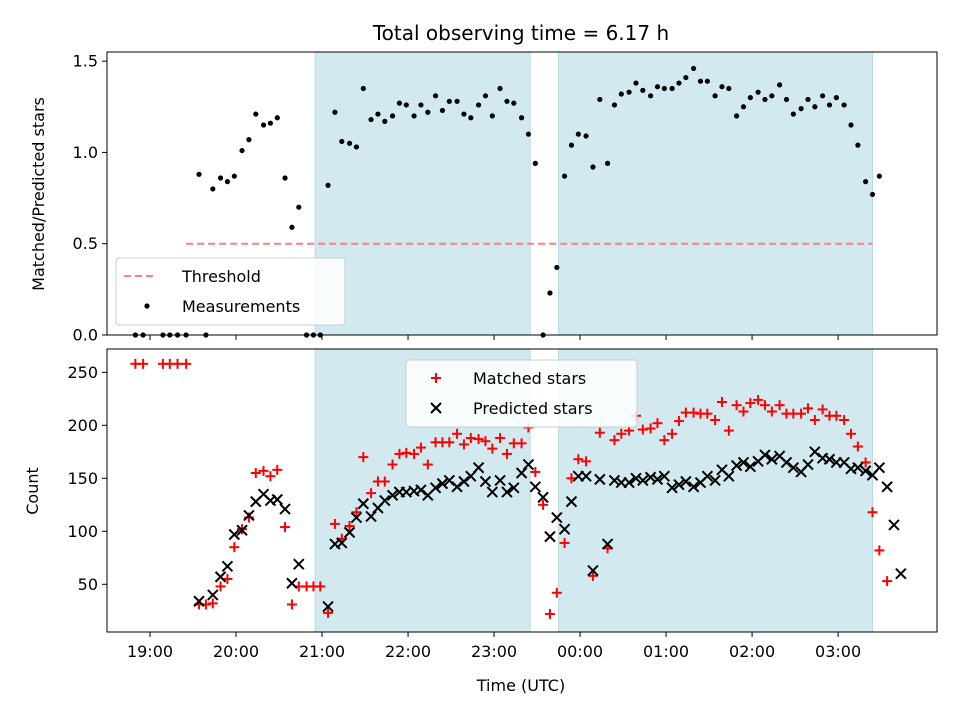 Image resolution: width=960 pixels, height=720 pixels. Describe the element at coordinates (150, 651) in the screenshot. I see `x-tick-label: 19:00` at that location.